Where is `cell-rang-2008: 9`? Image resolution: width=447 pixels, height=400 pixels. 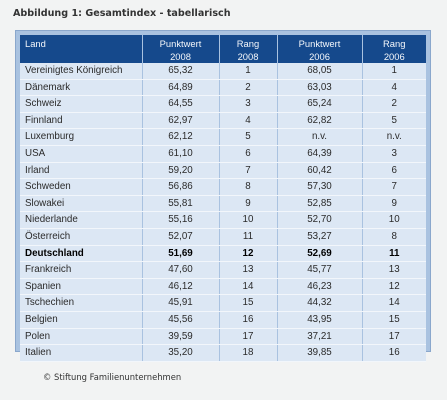
cell-rang-2008: 9 is located at coordinates (248, 204).